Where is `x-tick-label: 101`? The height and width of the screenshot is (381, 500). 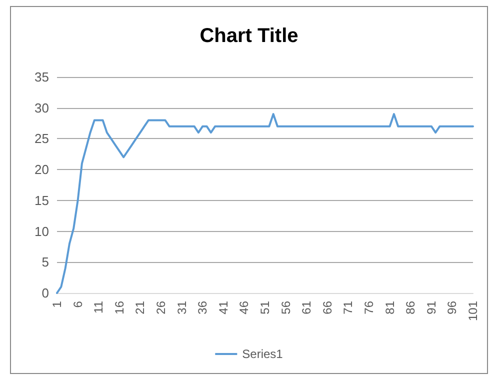 x-tick-label: 101 is located at coordinates (473, 311).